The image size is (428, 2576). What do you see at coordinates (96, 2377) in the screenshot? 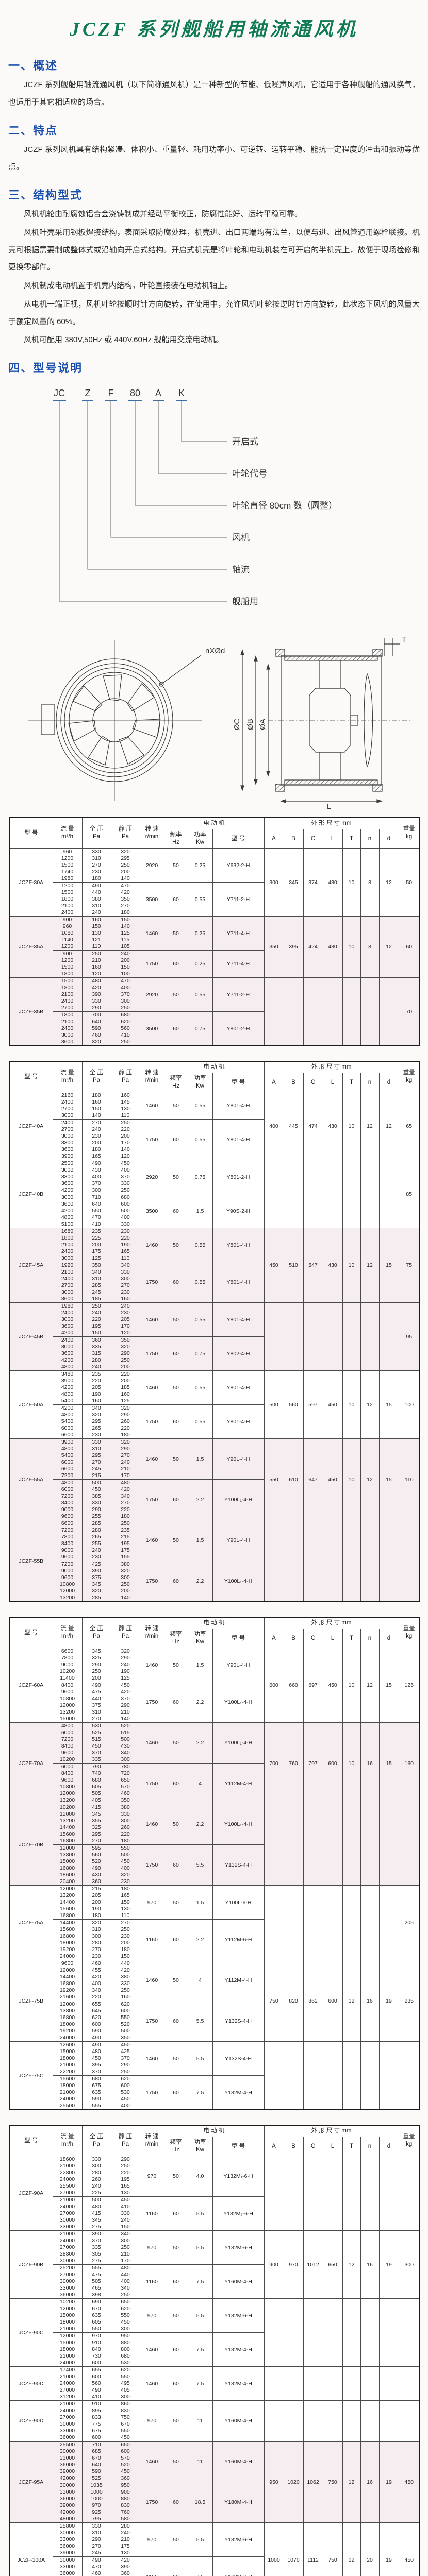
I see `total-pressure-cell: 600` at bounding box center [96, 2377].